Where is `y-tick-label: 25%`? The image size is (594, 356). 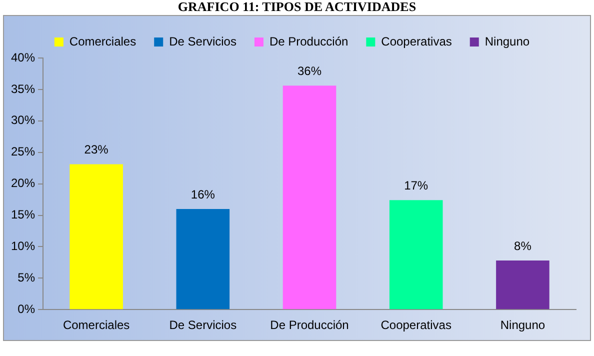 y-tick-label: 25% is located at coordinates (23, 151).